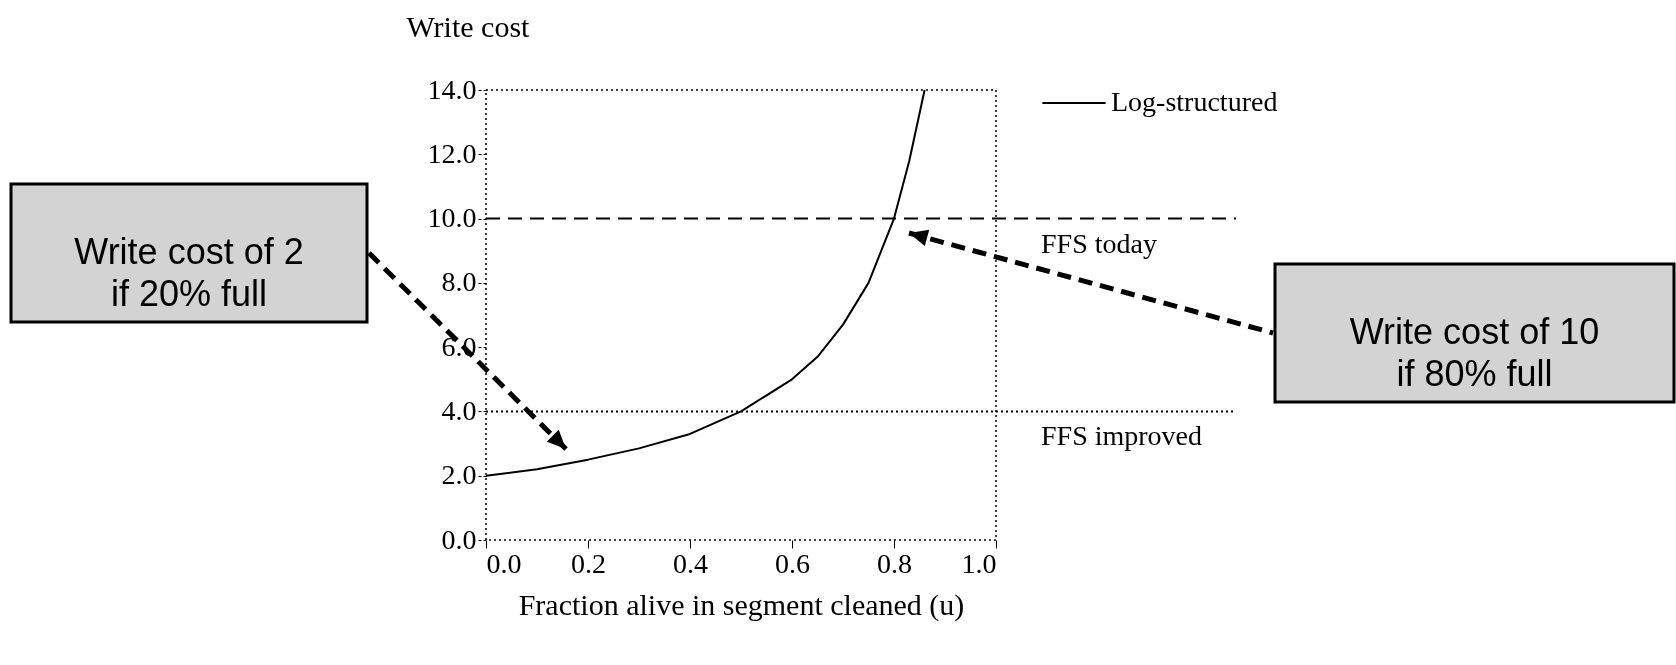 Image resolution: width=1676 pixels, height=665 pixels. What do you see at coordinates (468, 26) in the screenshot?
I see `y-axis-title: Write cost` at bounding box center [468, 26].